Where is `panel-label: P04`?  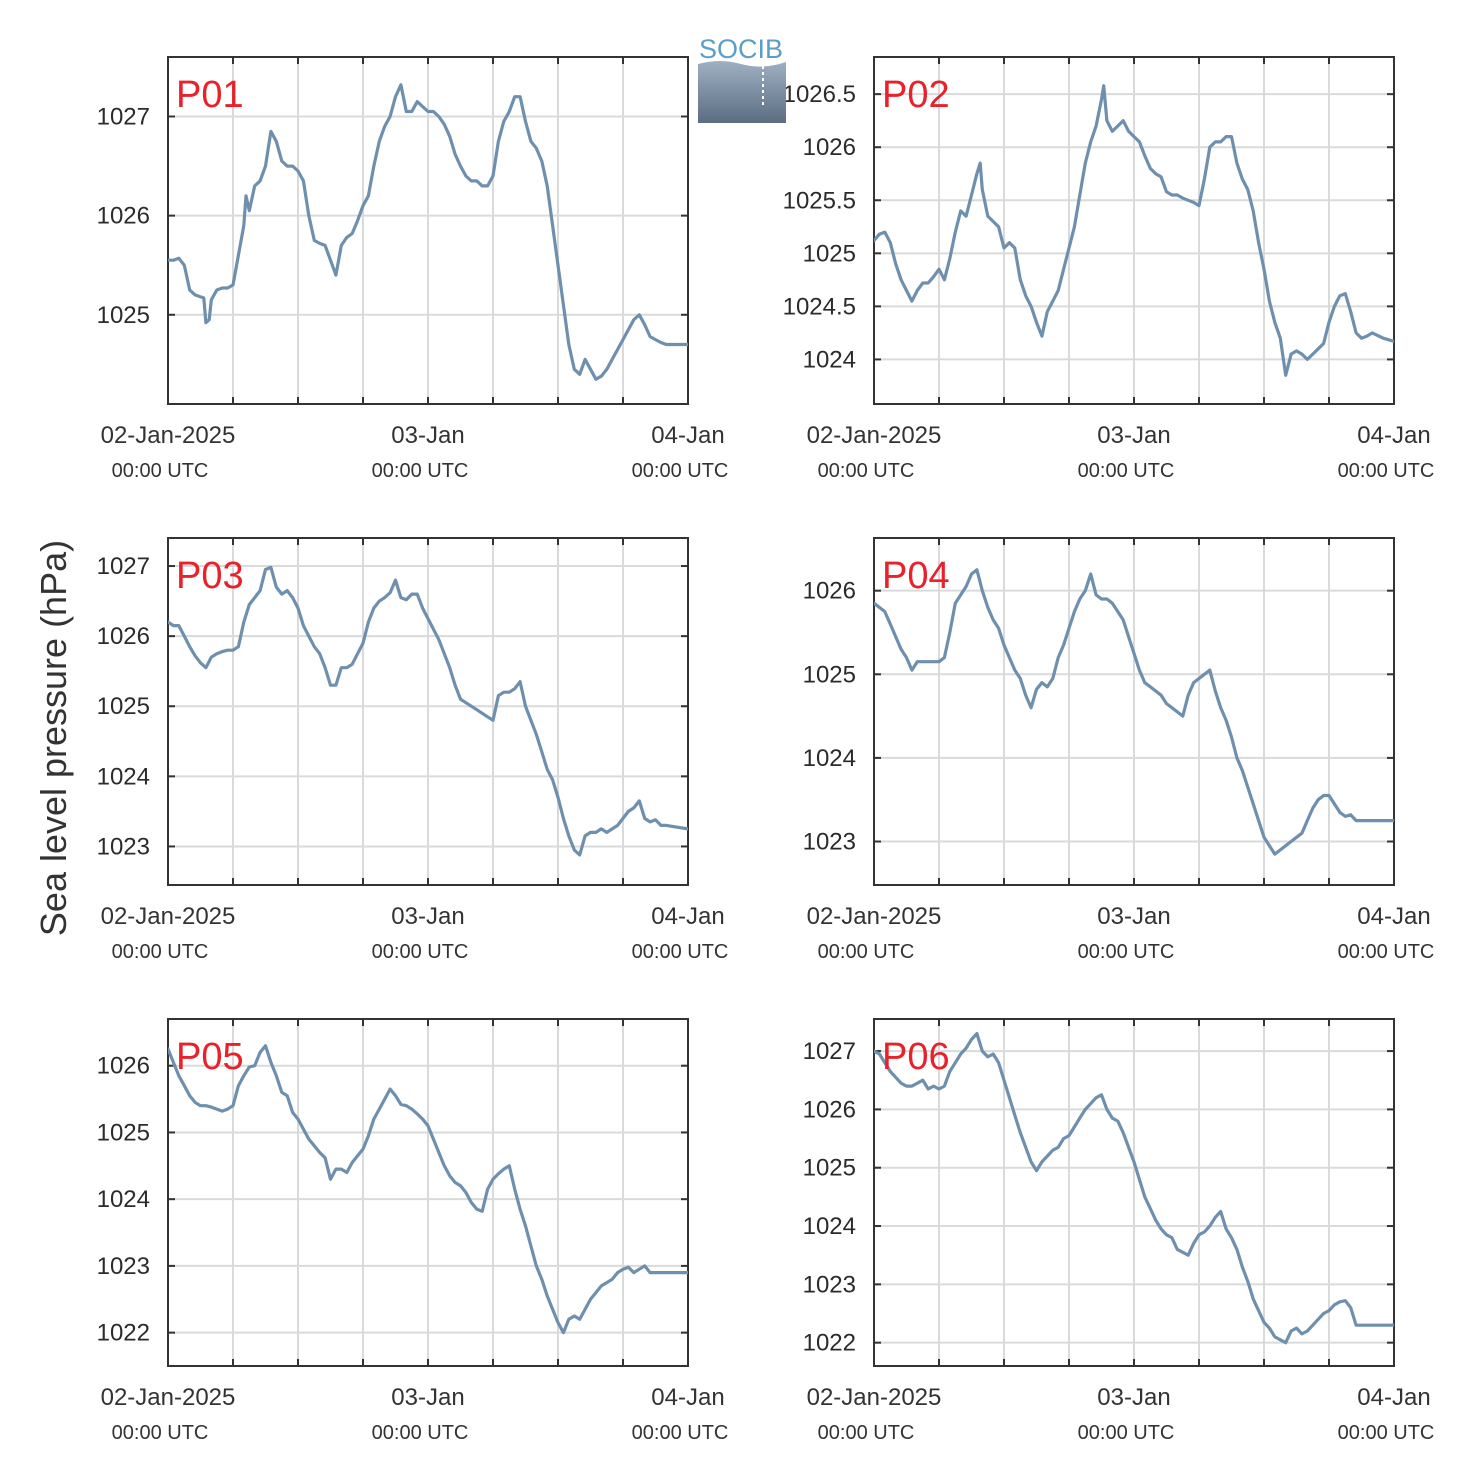
panel-label: P04 is located at coordinates (916, 576).